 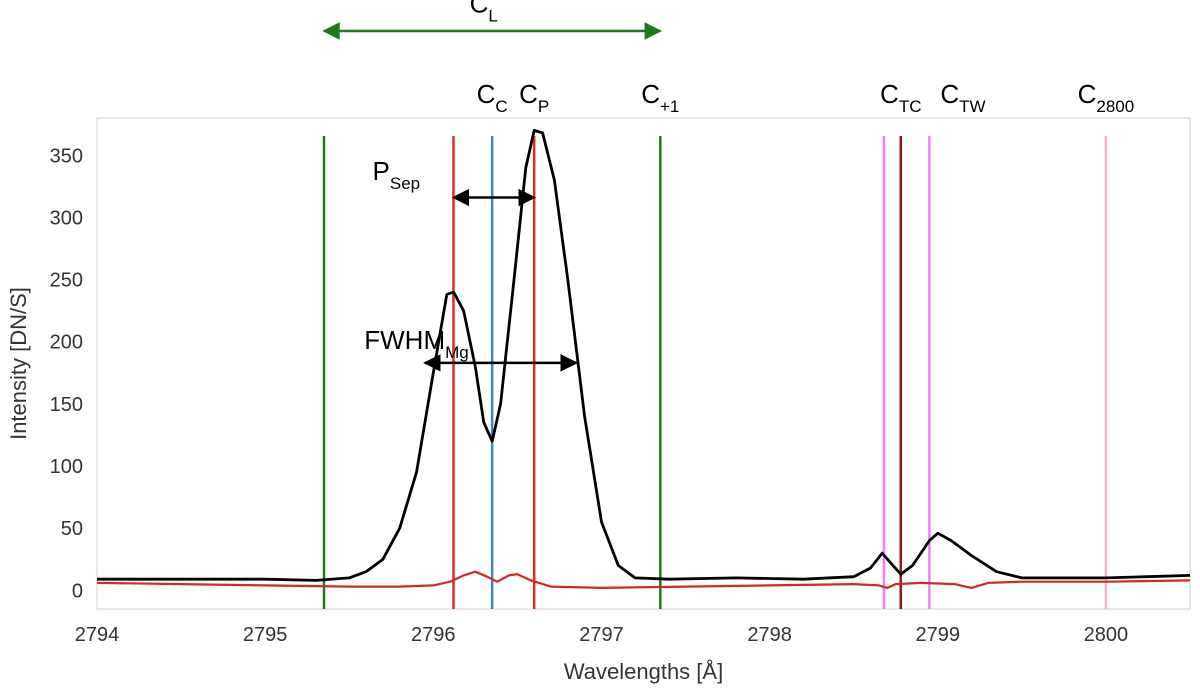 I want to click on annotation-label: C+1, so click(x=660, y=97).